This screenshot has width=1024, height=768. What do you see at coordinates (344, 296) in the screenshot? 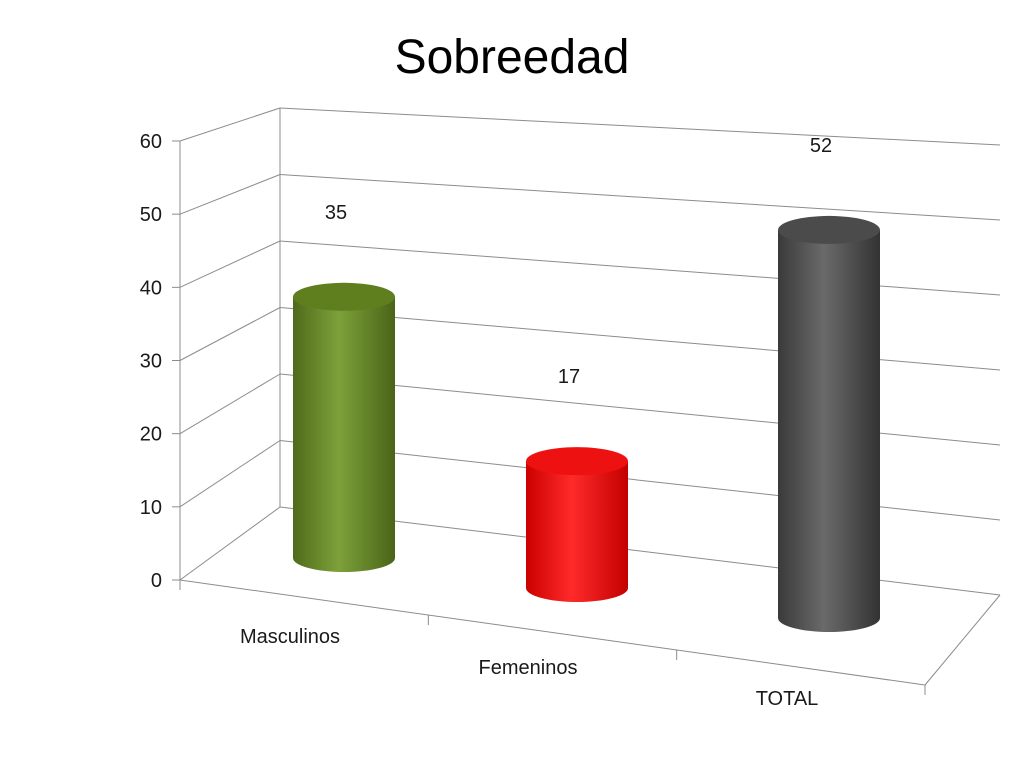
I see `bar-cap-masculinos` at bounding box center [344, 296].